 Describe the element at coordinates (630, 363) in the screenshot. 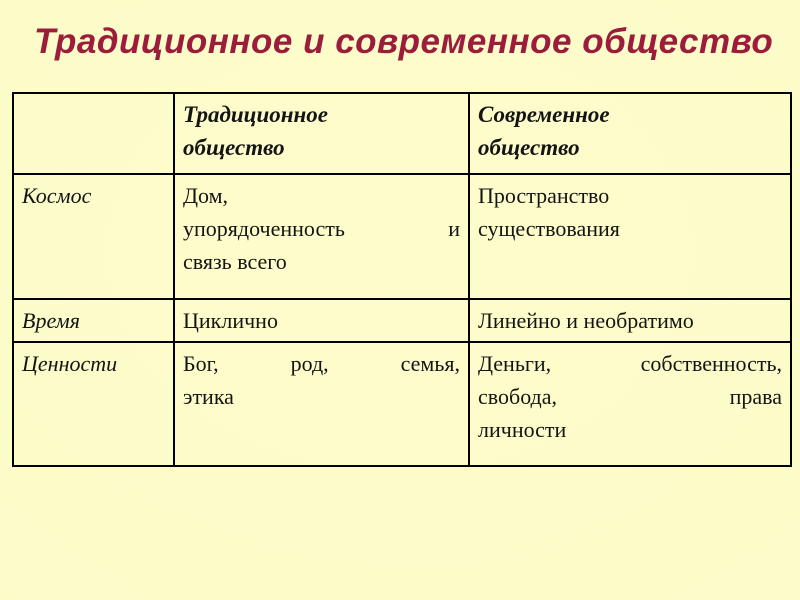

I see `cell-text-line: Деньги, собственность,` at that location.